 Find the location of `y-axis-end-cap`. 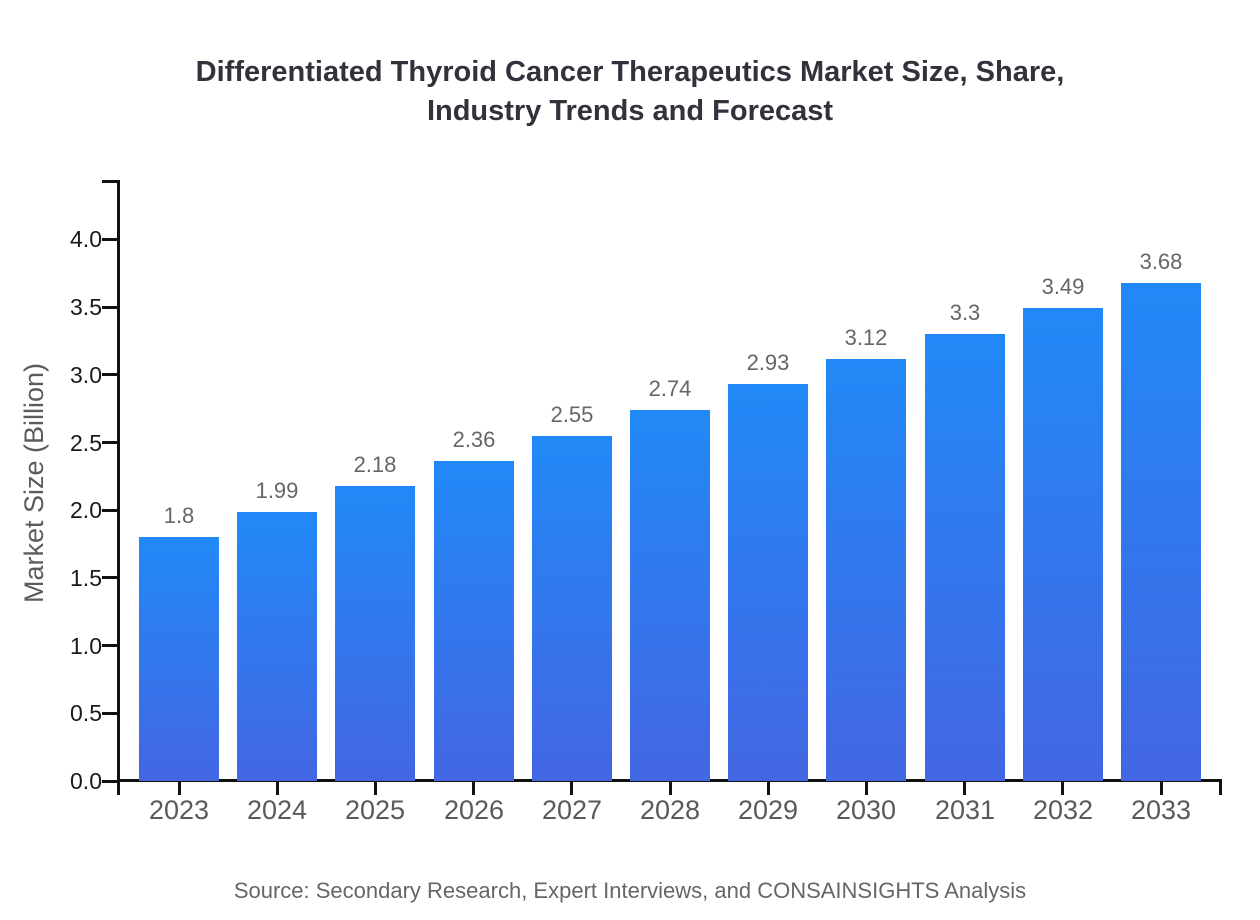

y-axis-end-cap is located at coordinates (109, 181).